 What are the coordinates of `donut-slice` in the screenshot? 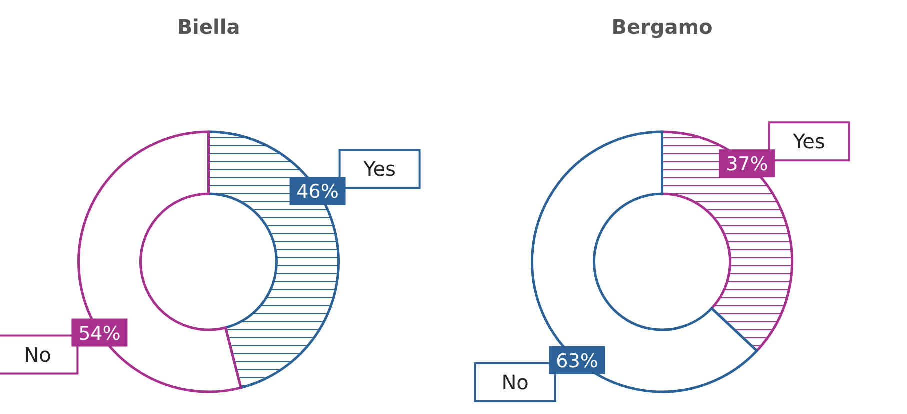 It's located at (727, 241).